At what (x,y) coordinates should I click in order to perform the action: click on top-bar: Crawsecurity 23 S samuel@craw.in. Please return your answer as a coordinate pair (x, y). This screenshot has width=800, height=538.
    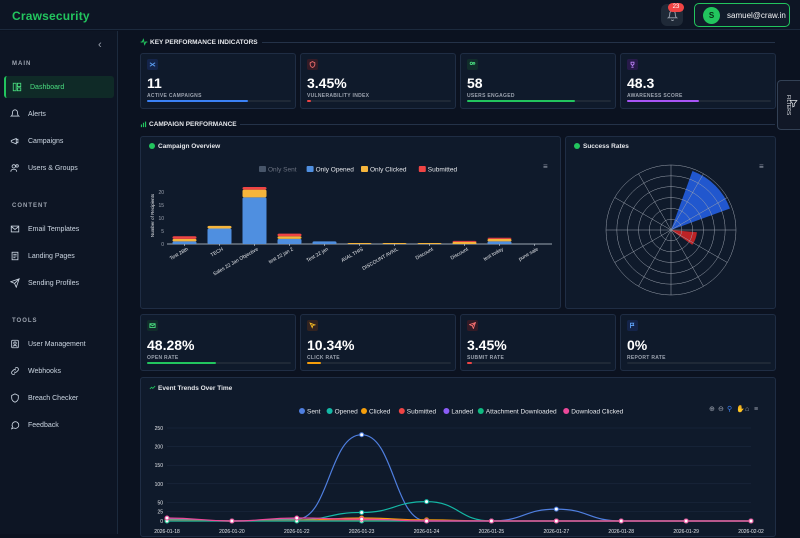
    Looking at the image, I should click on (400, 15).